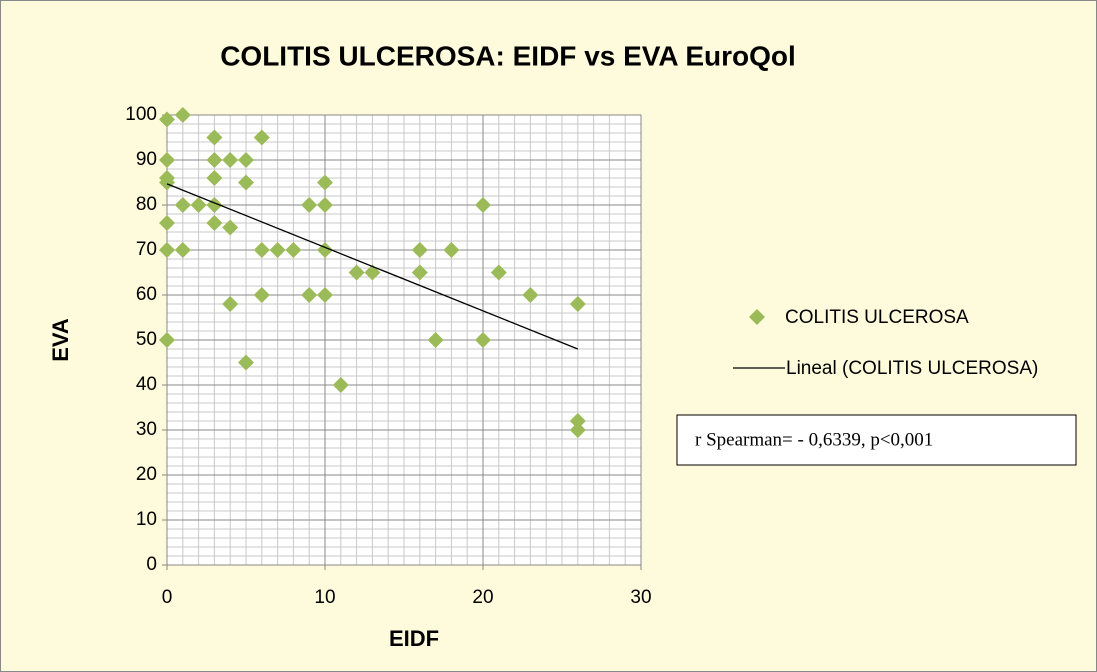 The image size is (1097, 672). I want to click on legend-marker, so click(757, 317).